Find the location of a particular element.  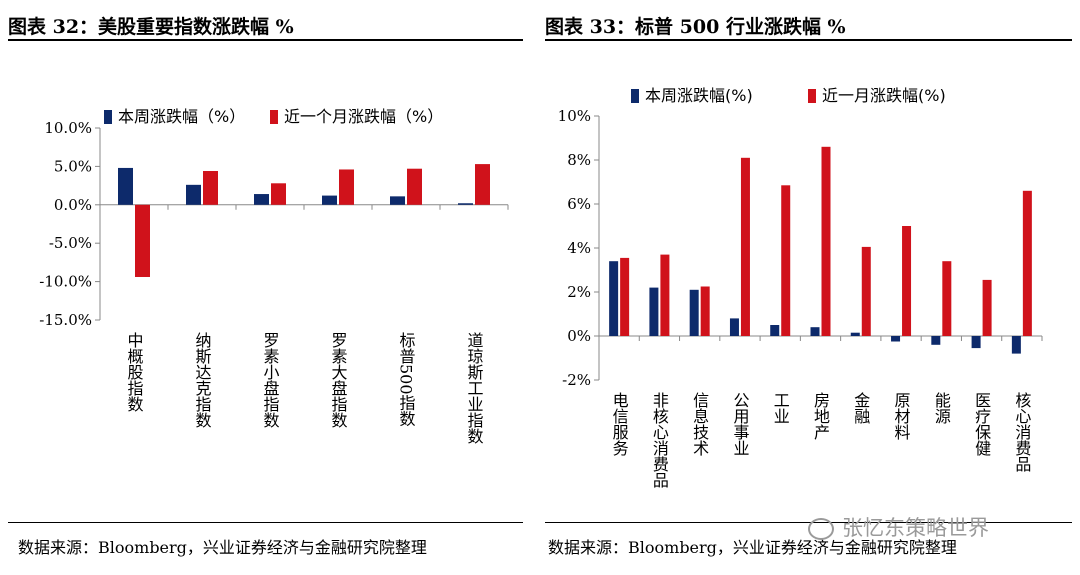

x-category-label: 房地产 is located at coordinates (820, 416).